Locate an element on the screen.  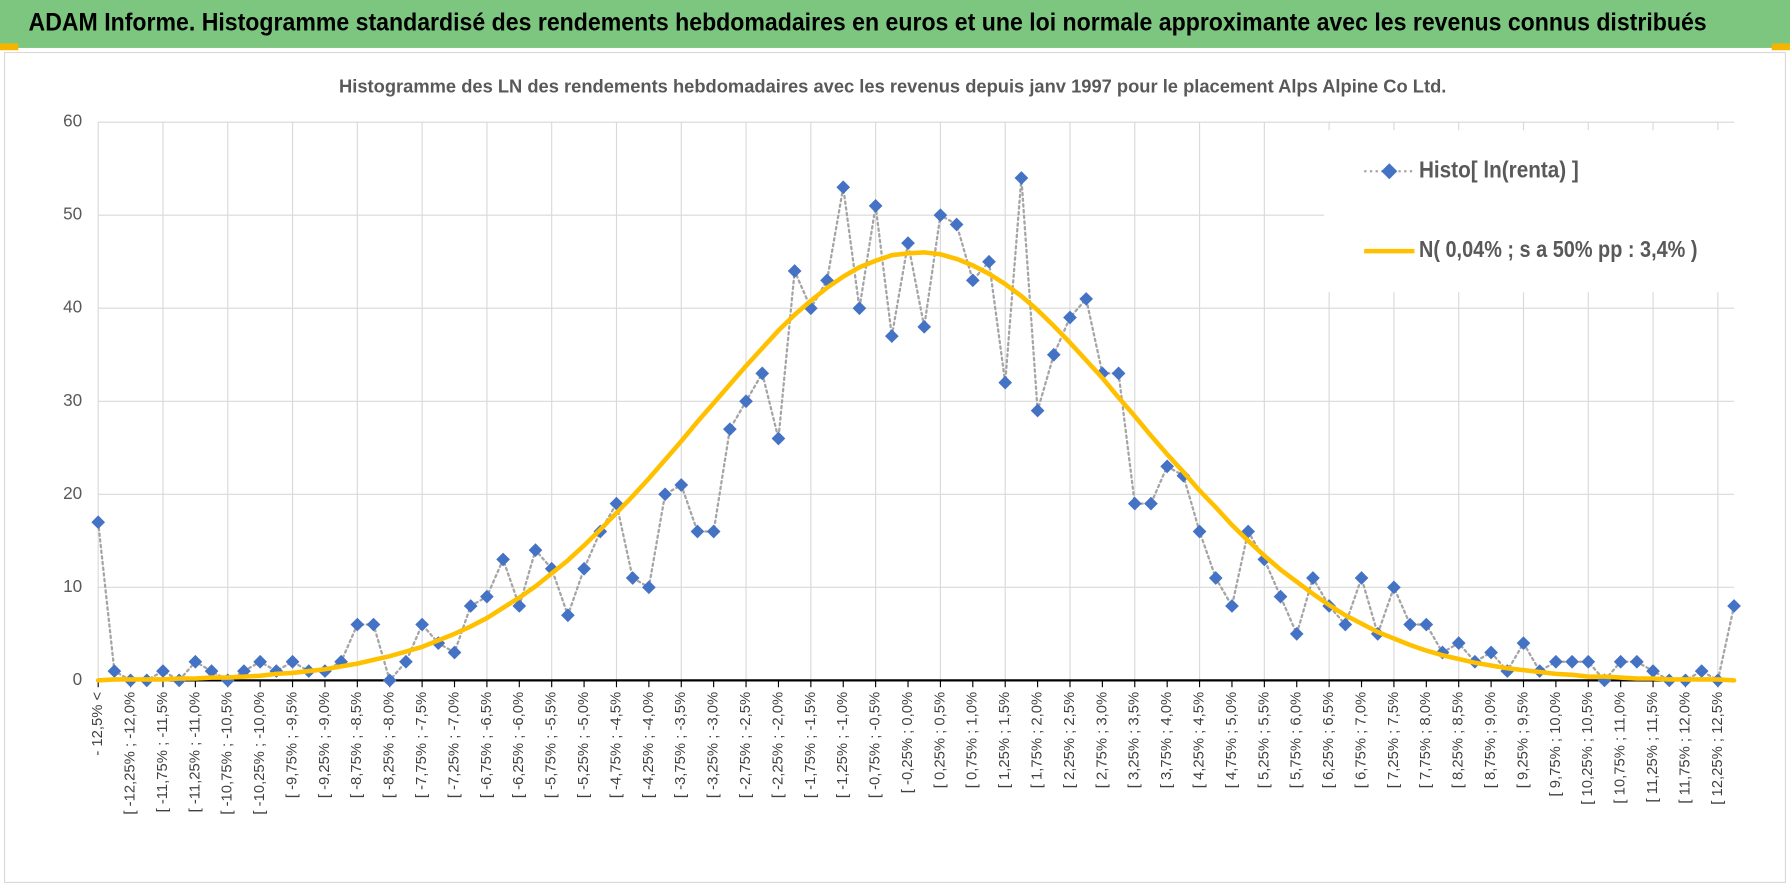
x-tick-label: [ 7,25% ; 7,5% is located at coordinates (1394, 740).